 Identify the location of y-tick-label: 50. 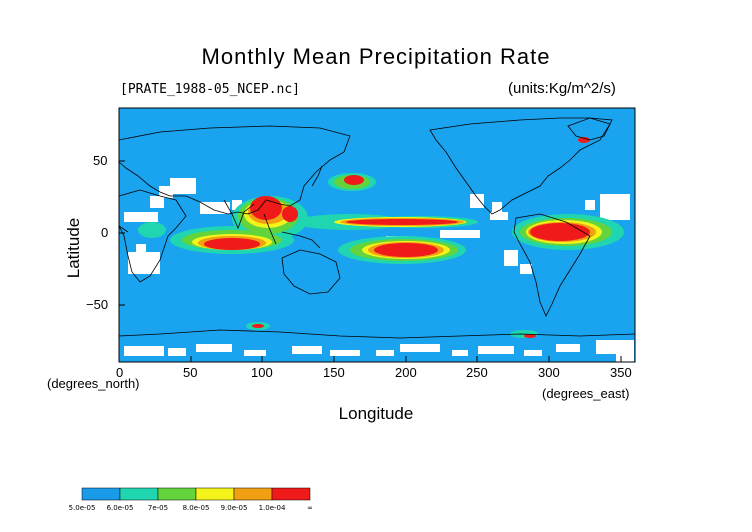
(100, 160).